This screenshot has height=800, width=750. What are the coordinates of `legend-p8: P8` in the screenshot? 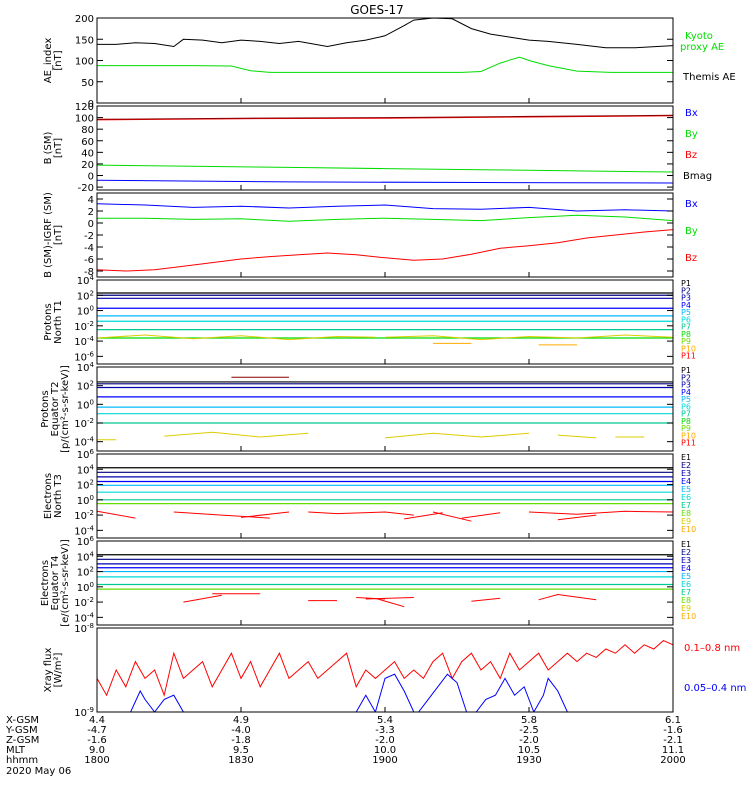 It's located at (686, 421).